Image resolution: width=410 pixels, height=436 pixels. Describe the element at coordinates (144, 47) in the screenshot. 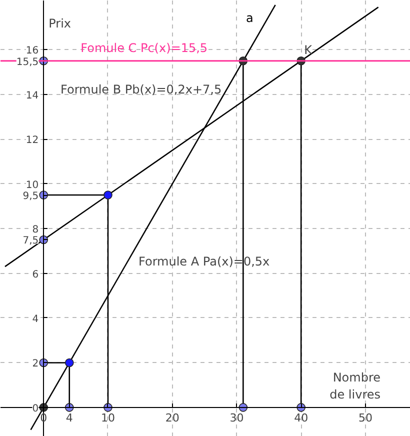

I see `ref-line-label: Fomule C Pc(x)=15,5` at that location.